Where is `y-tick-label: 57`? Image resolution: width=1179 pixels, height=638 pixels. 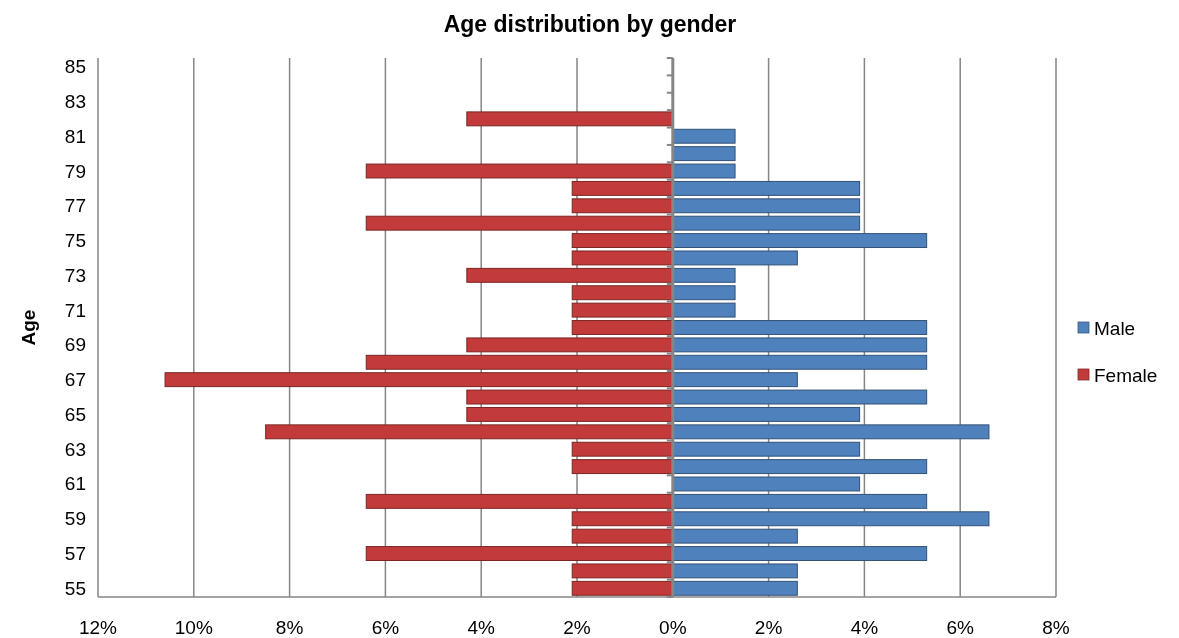
y-tick-label: 57 is located at coordinates (75, 554).